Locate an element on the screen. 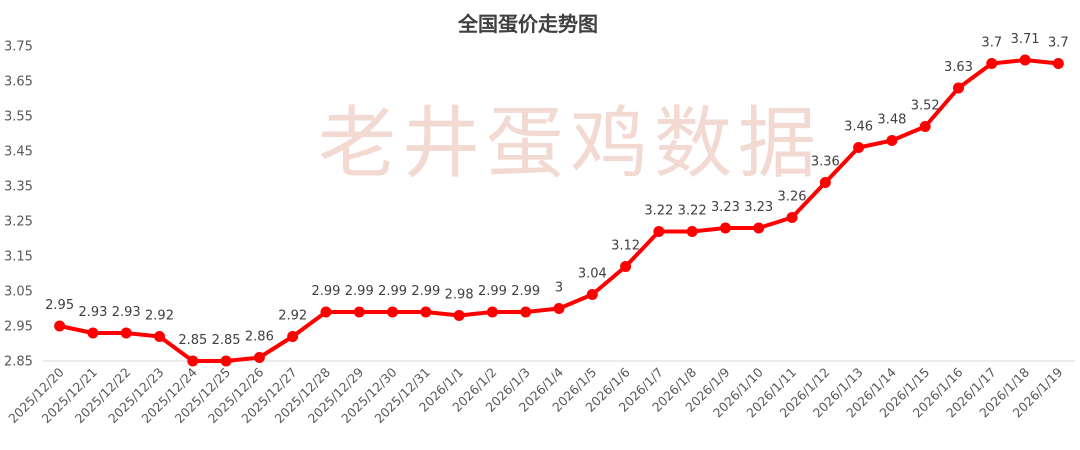  y-tick-label: 3.15 is located at coordinates (18, 257).